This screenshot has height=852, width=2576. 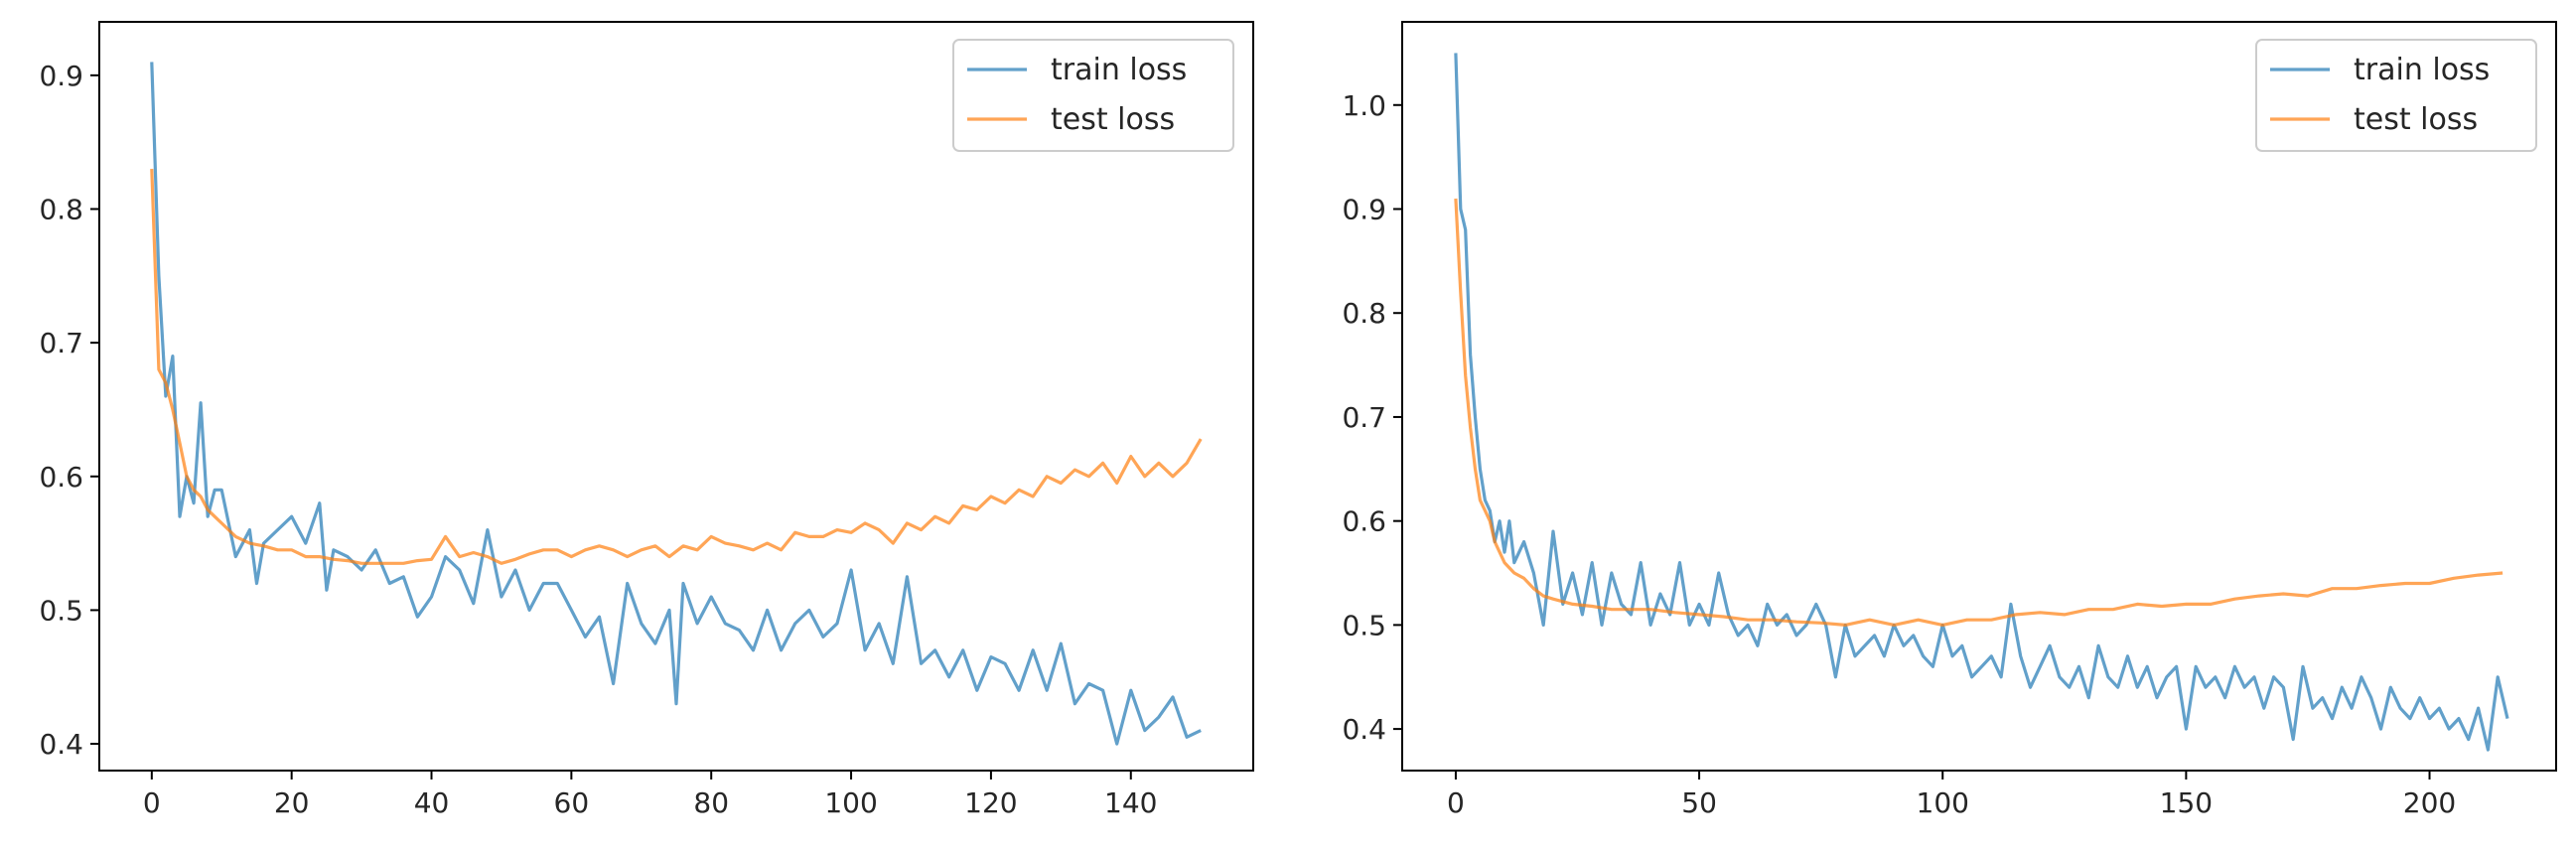 I want to click on x-tick-label: 50, so click(x=1699, y=802).